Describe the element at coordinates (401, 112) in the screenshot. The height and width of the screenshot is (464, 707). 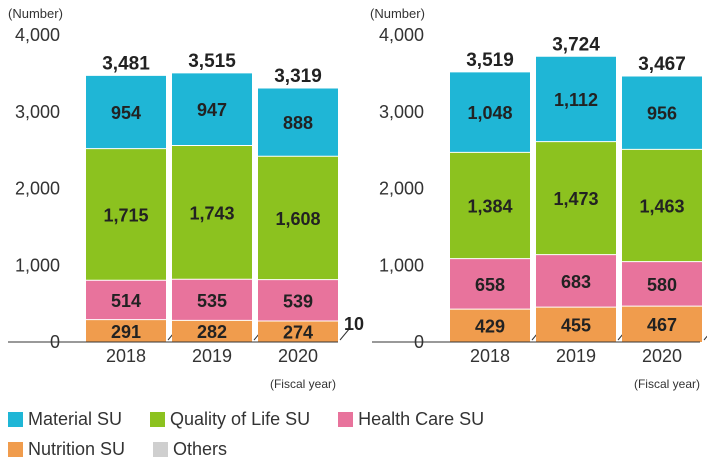
I see `panel-2-ytick-label: 3,000` at that location.